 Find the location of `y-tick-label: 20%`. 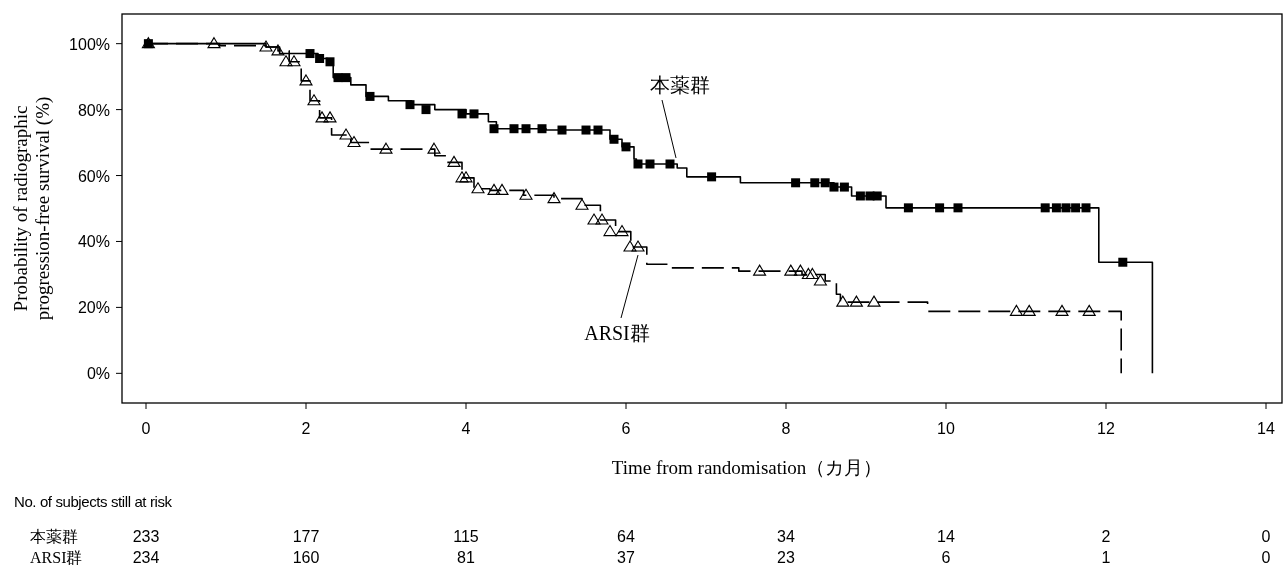

y-tick-label: 20% is located at coordinates (93, 308).